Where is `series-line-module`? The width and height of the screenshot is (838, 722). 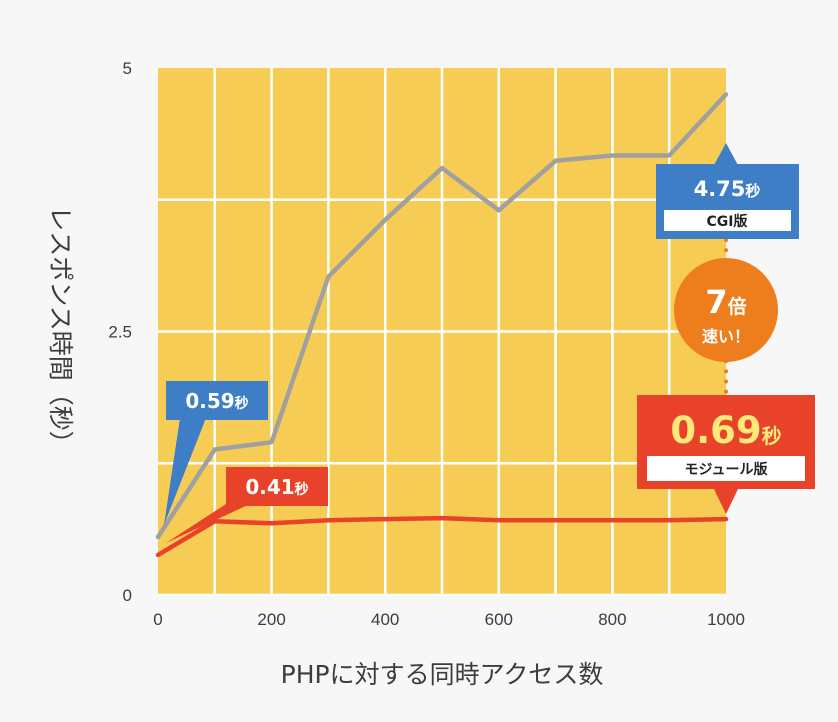
series-line-module is located at coordinates (442, 536).